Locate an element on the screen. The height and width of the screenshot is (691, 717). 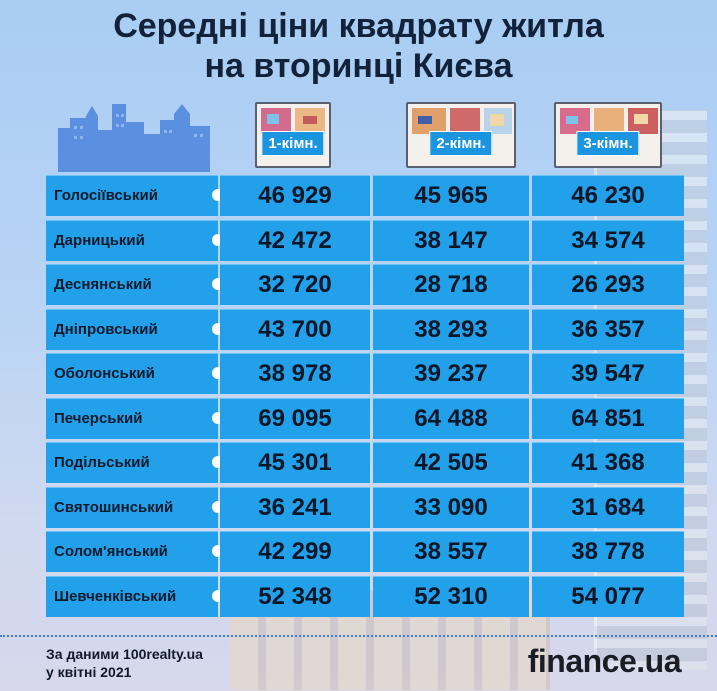
price-value: 42 505 is located at coordinates (451, 462).